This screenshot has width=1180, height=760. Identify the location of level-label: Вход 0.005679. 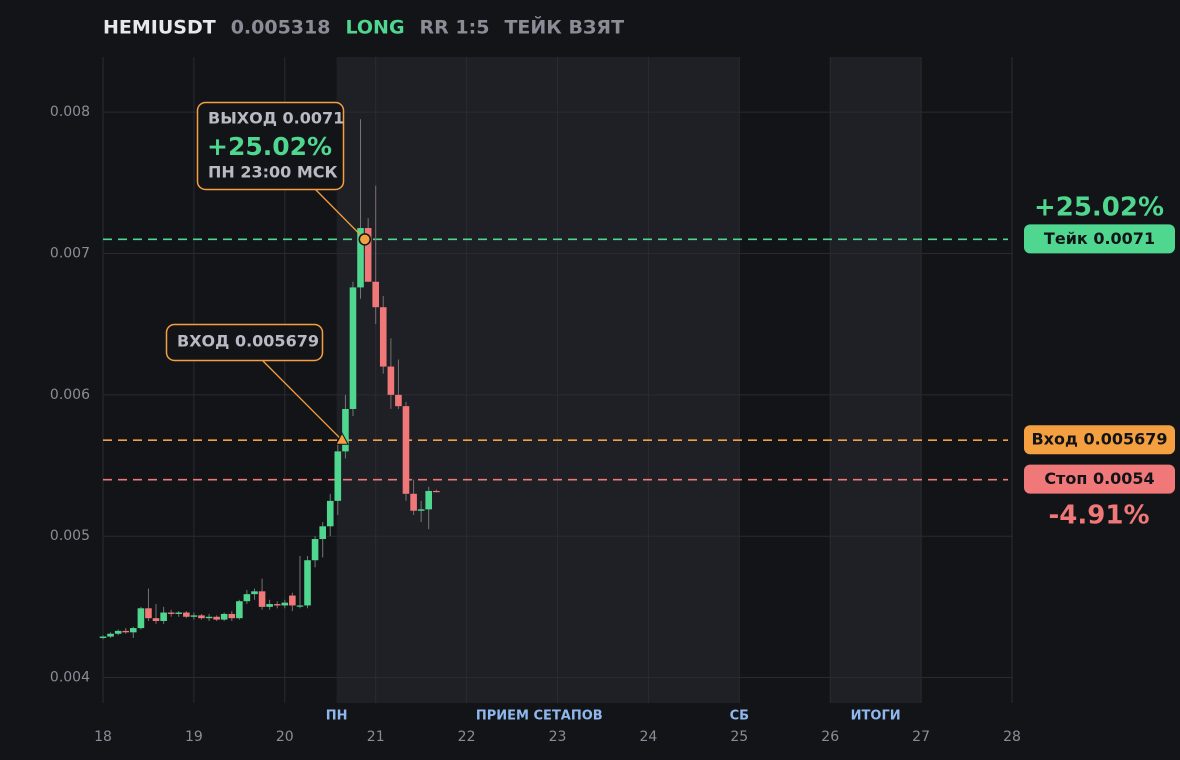
(1099, 439).